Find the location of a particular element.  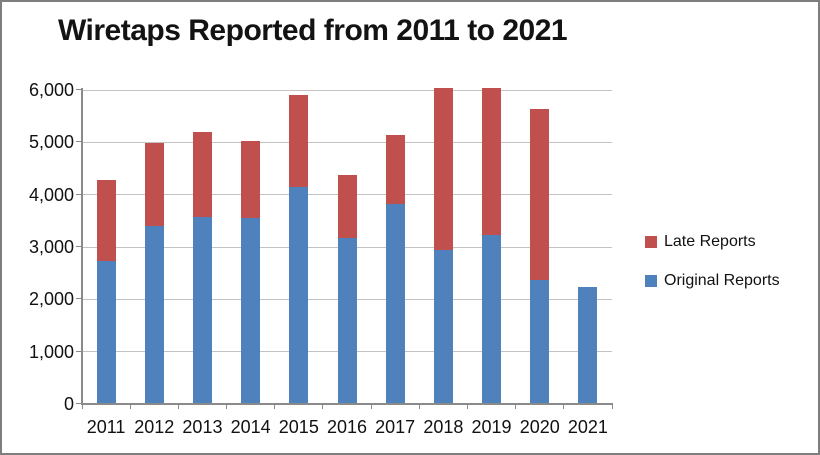

y-tick-label-5000: 5,000 is located at coordinates (51, 142).